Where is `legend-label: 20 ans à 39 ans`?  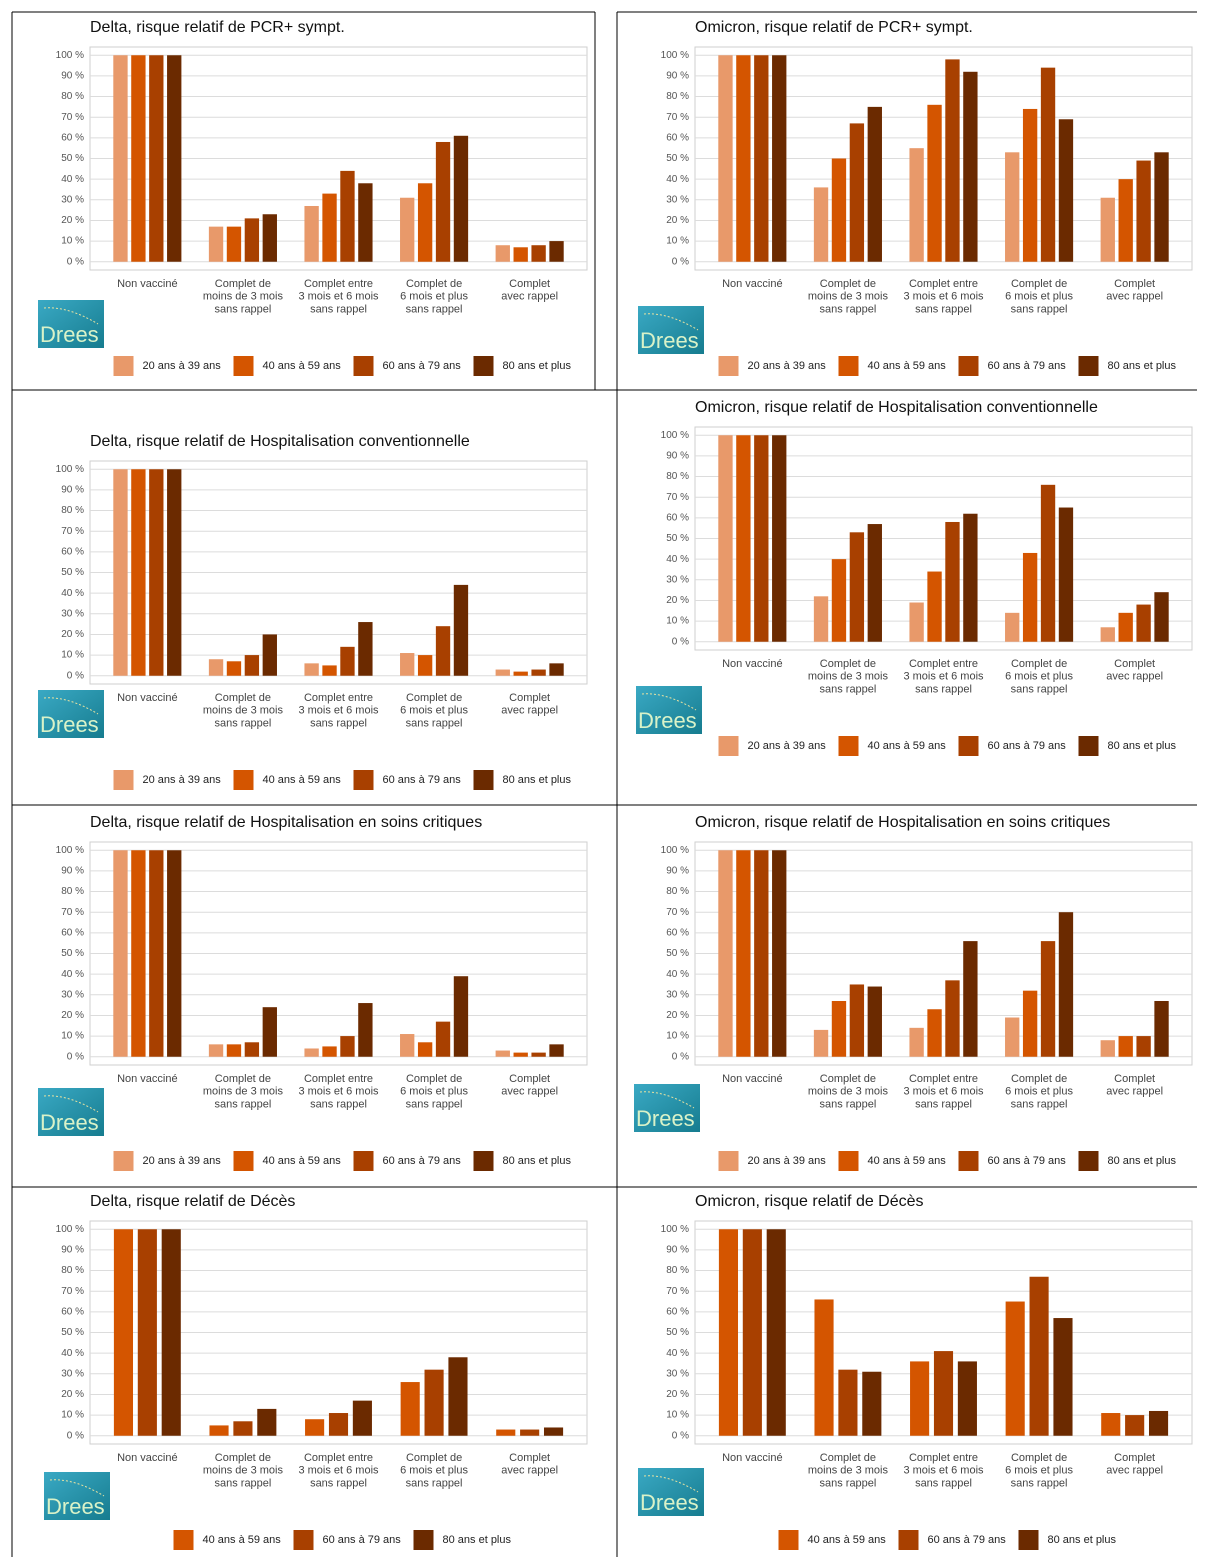 legend-label: 20 ans à 39 ans is located at coordinates (787, 746).